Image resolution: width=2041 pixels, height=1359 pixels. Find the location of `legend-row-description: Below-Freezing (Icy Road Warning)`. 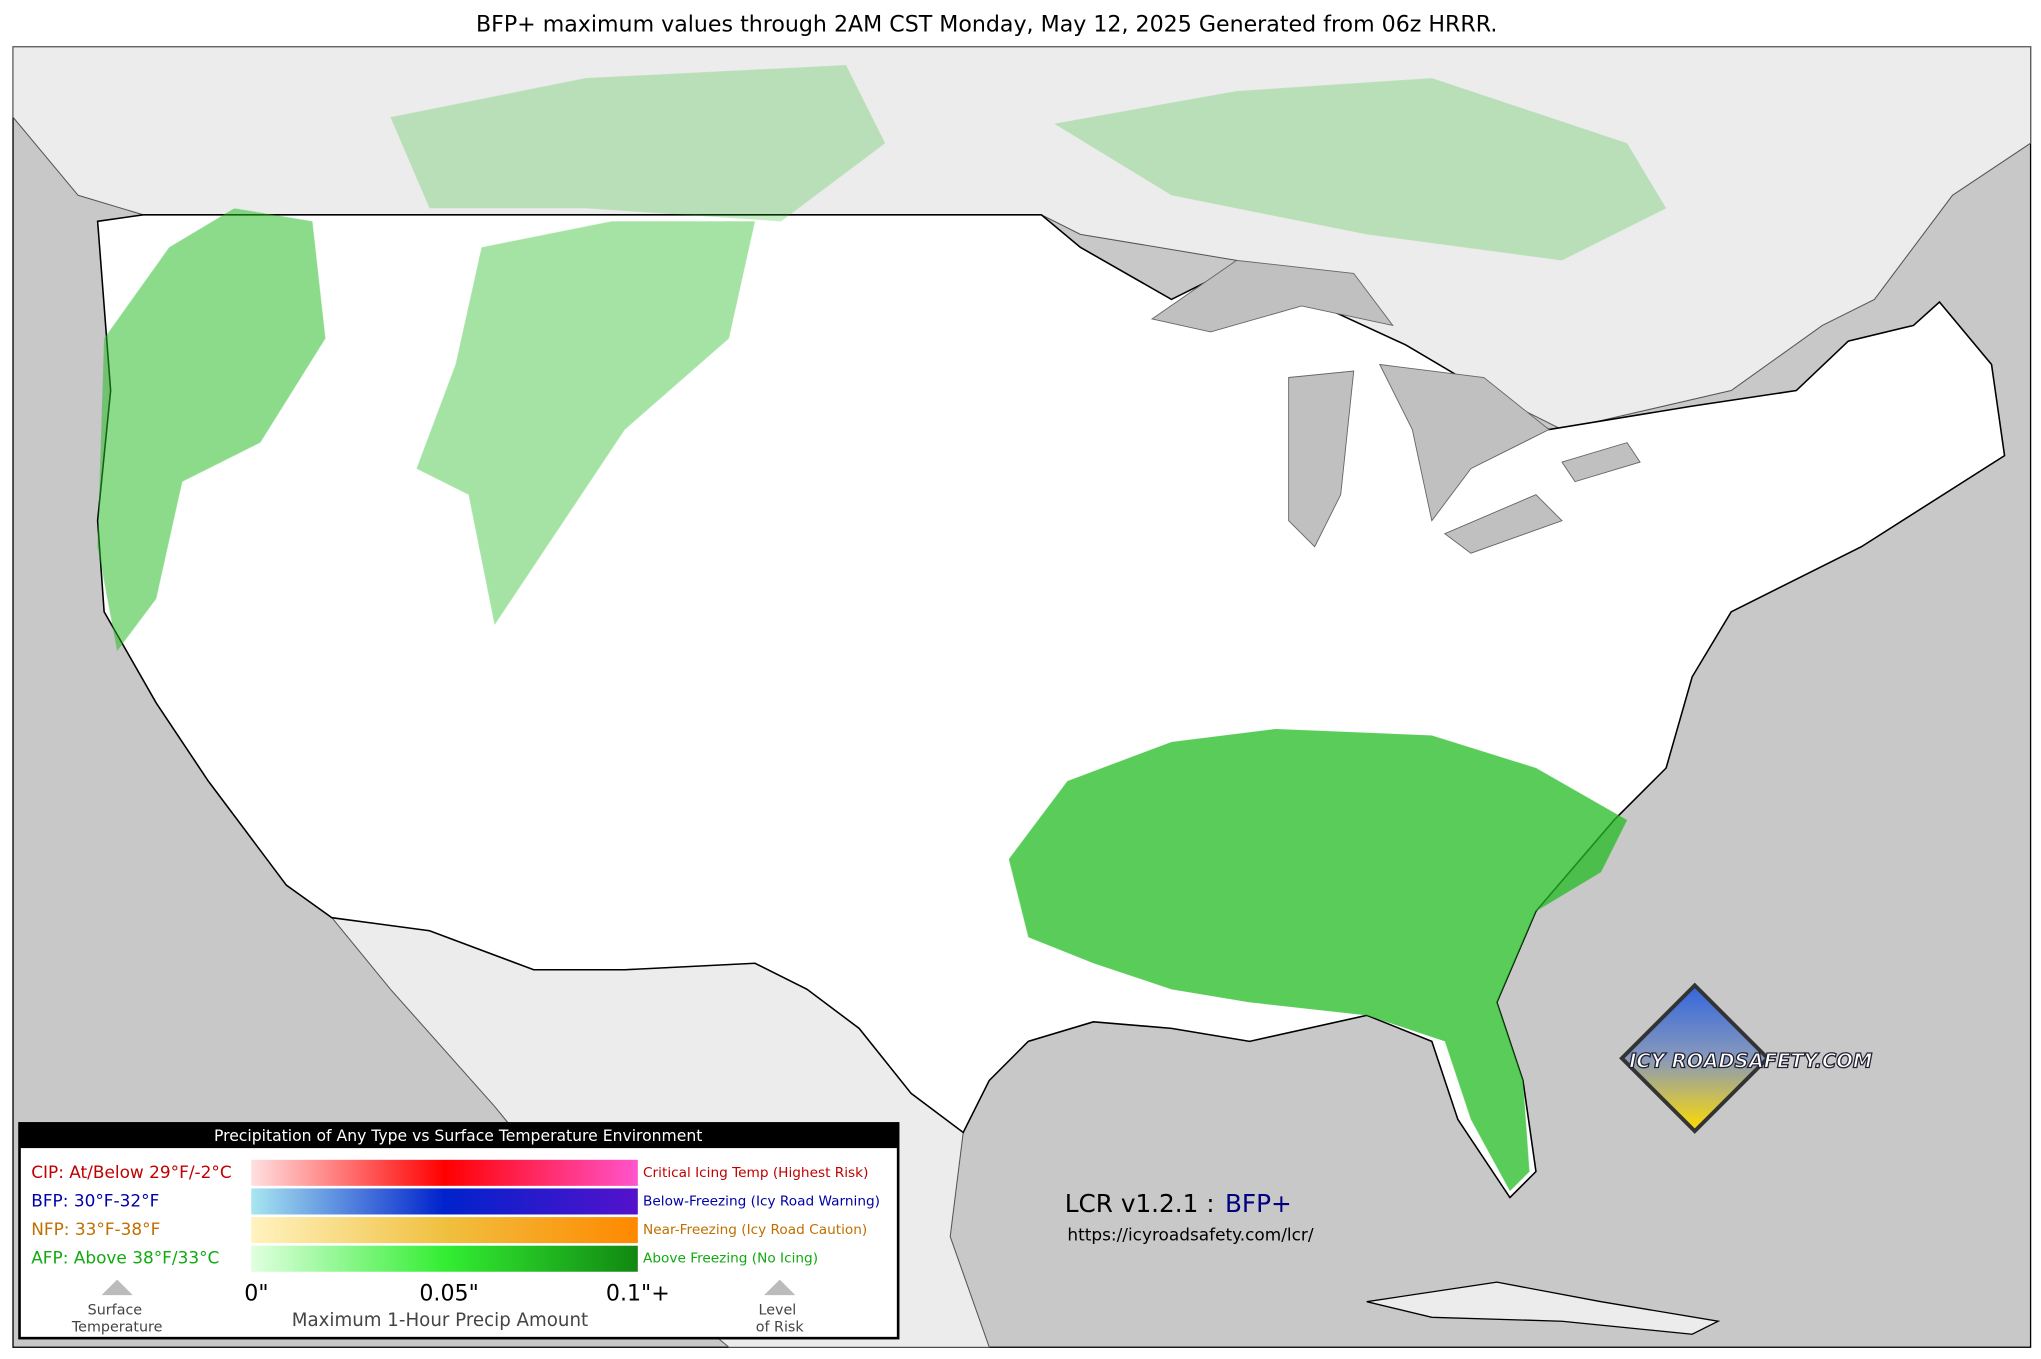

legend-row-description: Below-Freezing (Icy Road Warning) is located at coordinates (761, 1201).